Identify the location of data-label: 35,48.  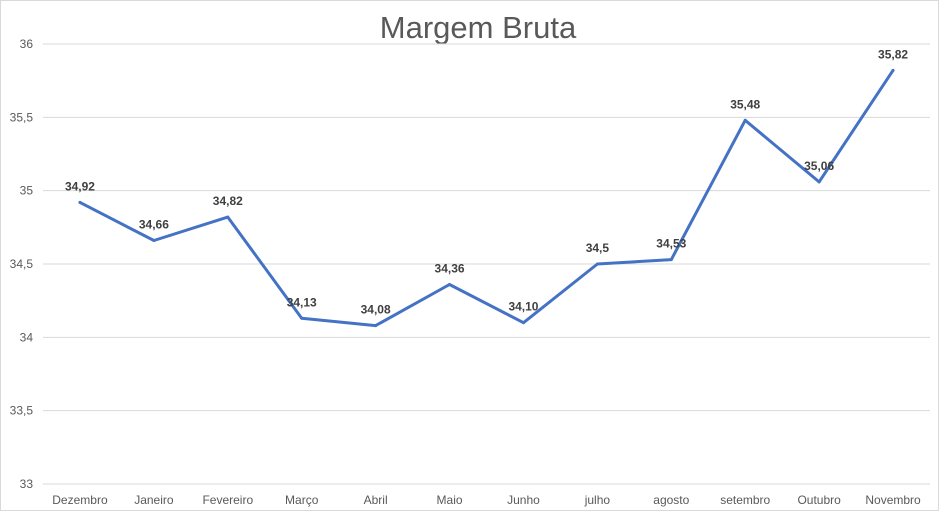
(745, 104).